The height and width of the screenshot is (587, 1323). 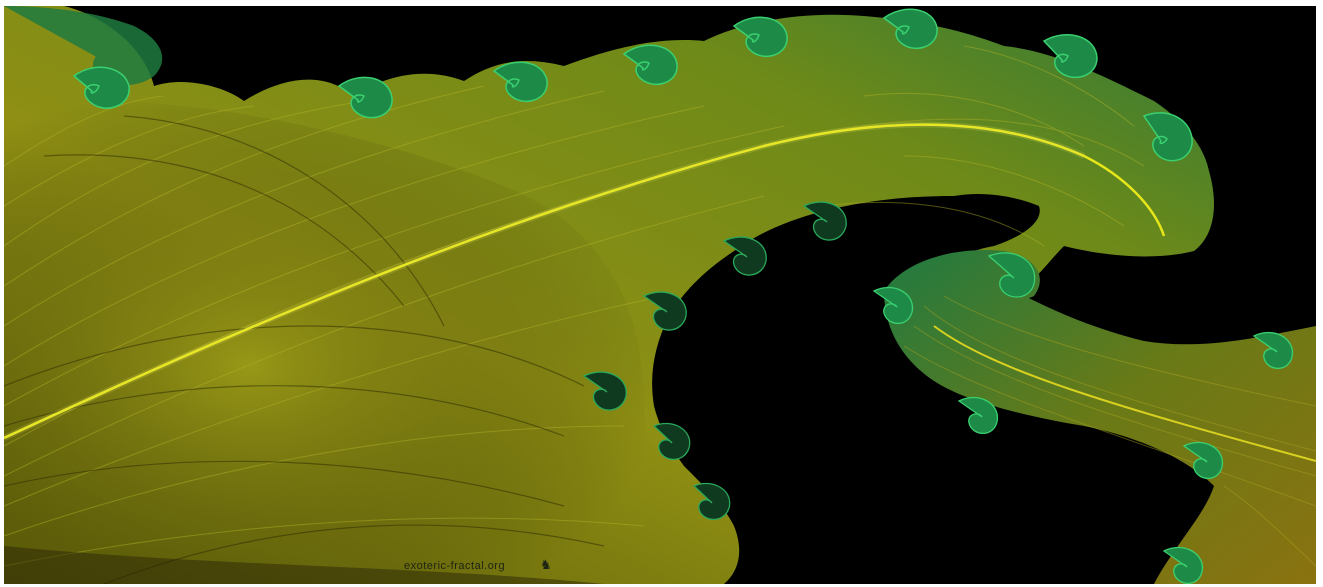 I want to click on watermark-text: exoteric-fractal.org, so click(x=455, y=566).